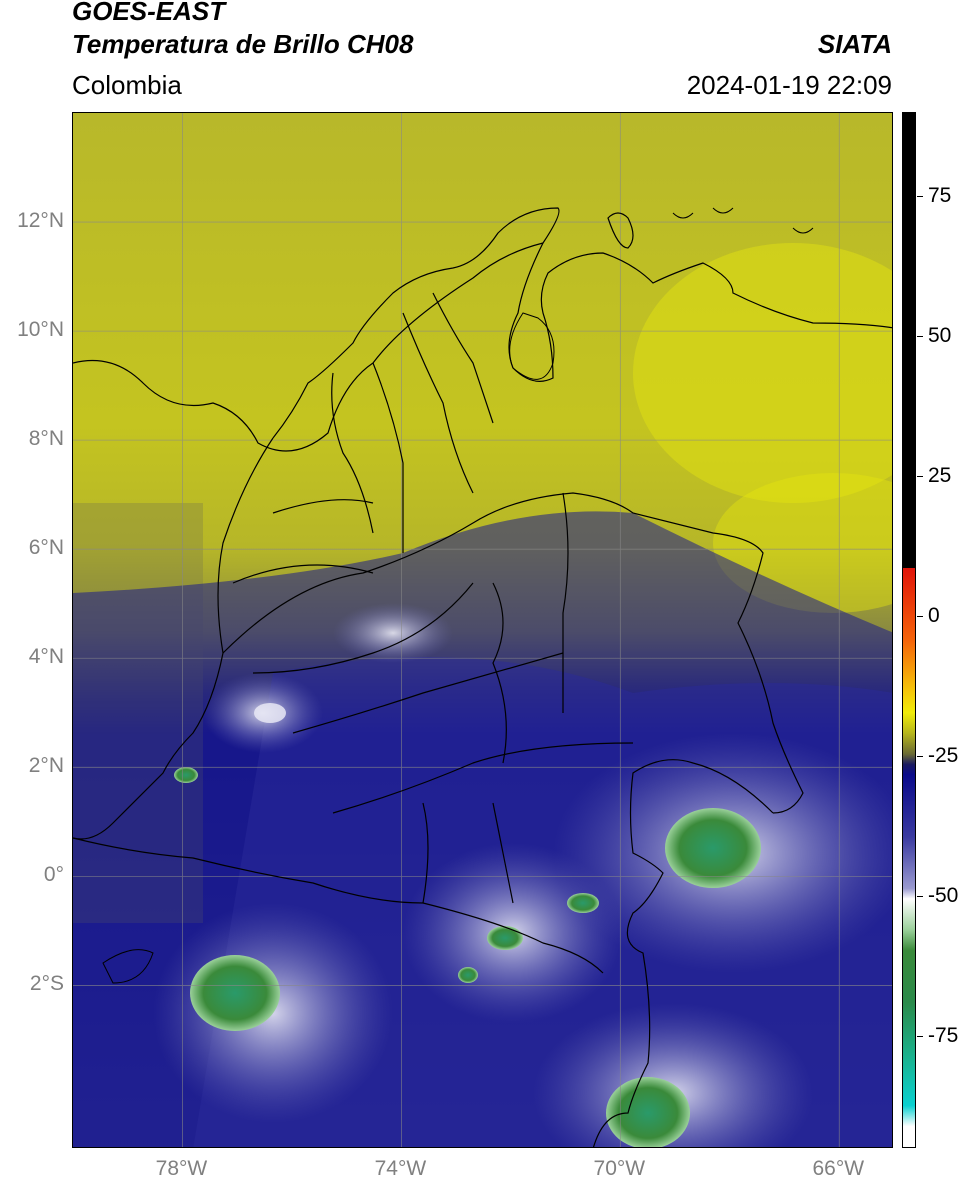  I want to click on region-label: Colombia, so click(127, 85).